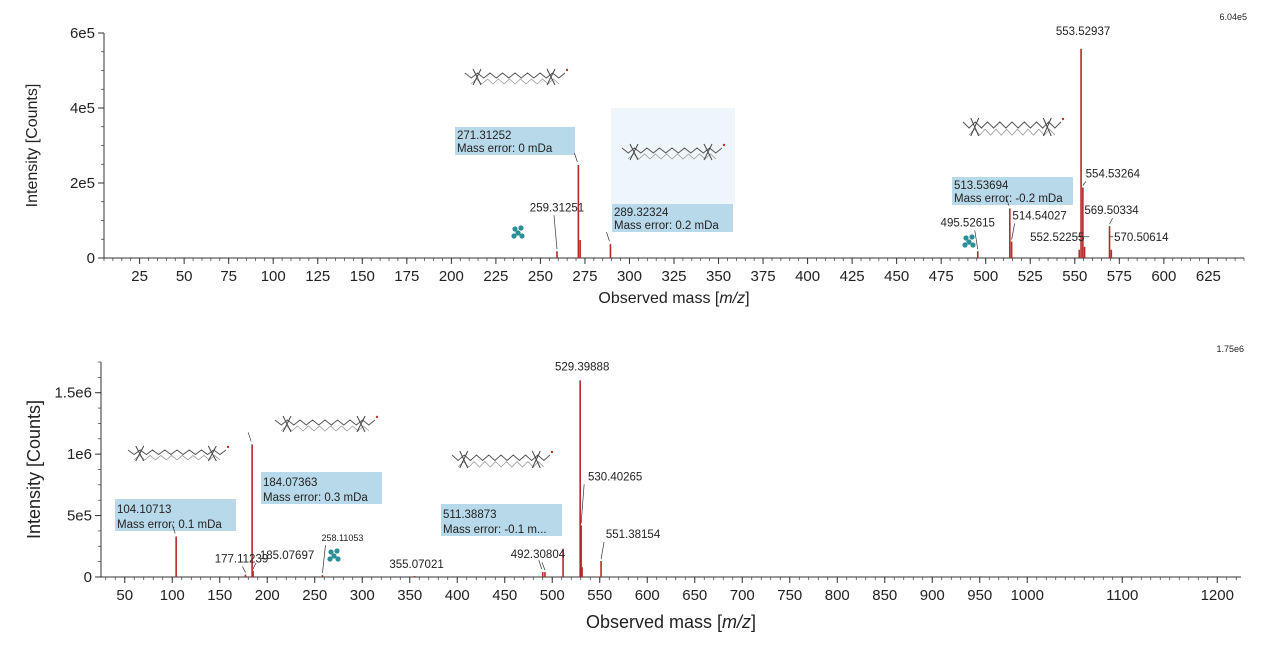 This screenshot has width=1280, height=657. Describe the element at coordinates (1230, 349) in the screenshot. I see `max-intensity-label: 1.75e6` at that location.